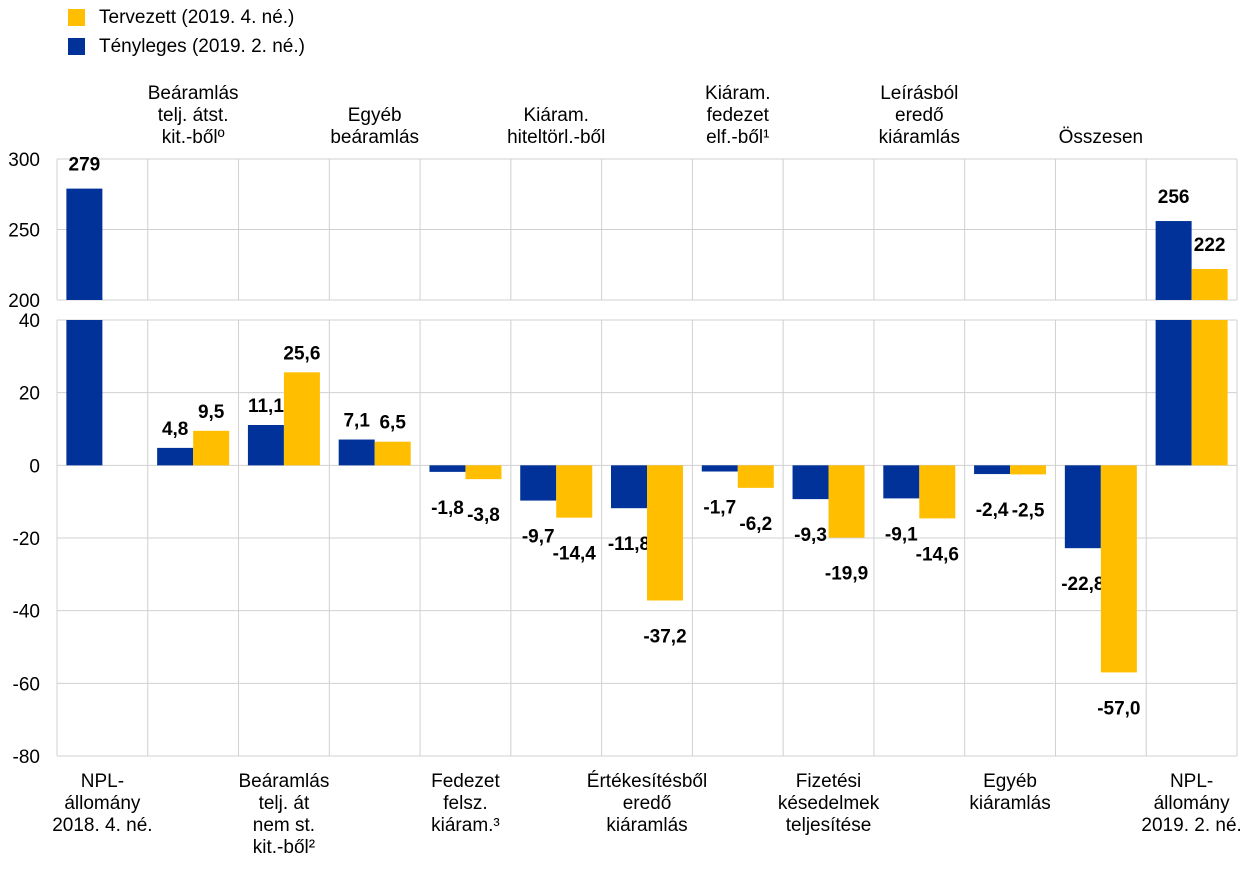  Describe the element at coordinates (919, 93) in the screenshot. I see `category-label: Leírásból` at that location.